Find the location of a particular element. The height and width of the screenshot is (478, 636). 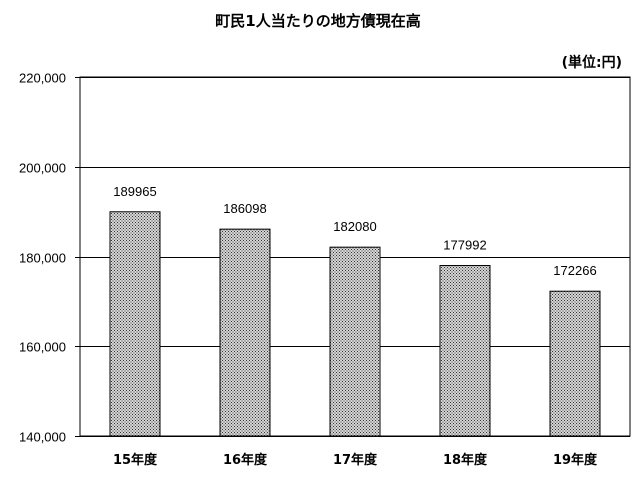

category-label: 19年度 is located at coordinates (575, 460).